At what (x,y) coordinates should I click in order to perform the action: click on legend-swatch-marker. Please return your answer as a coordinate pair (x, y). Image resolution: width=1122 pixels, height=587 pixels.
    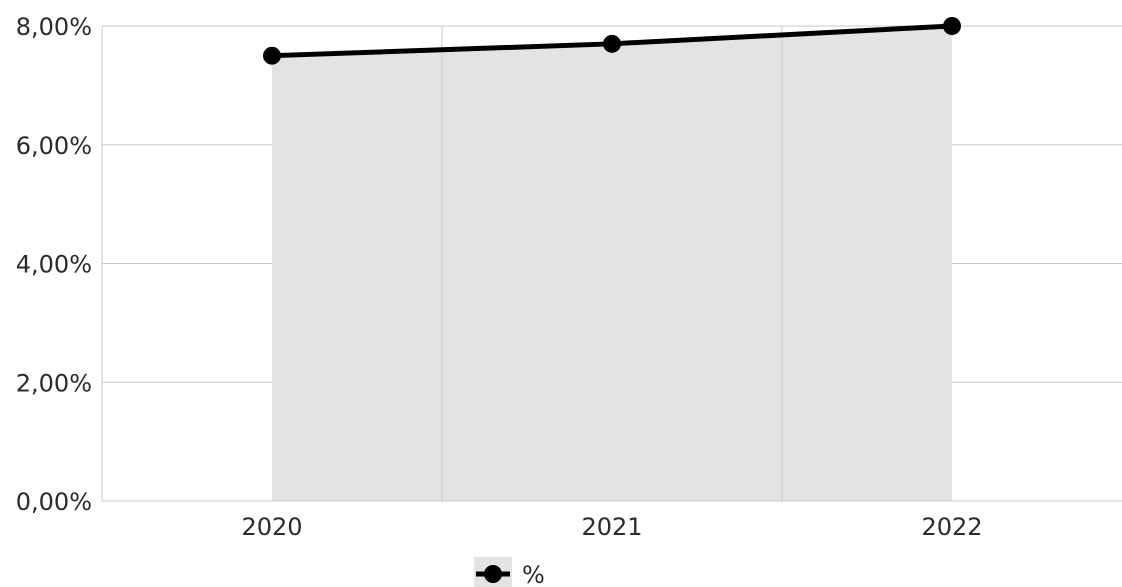
    Looking at the image, I should click on (493, 574).